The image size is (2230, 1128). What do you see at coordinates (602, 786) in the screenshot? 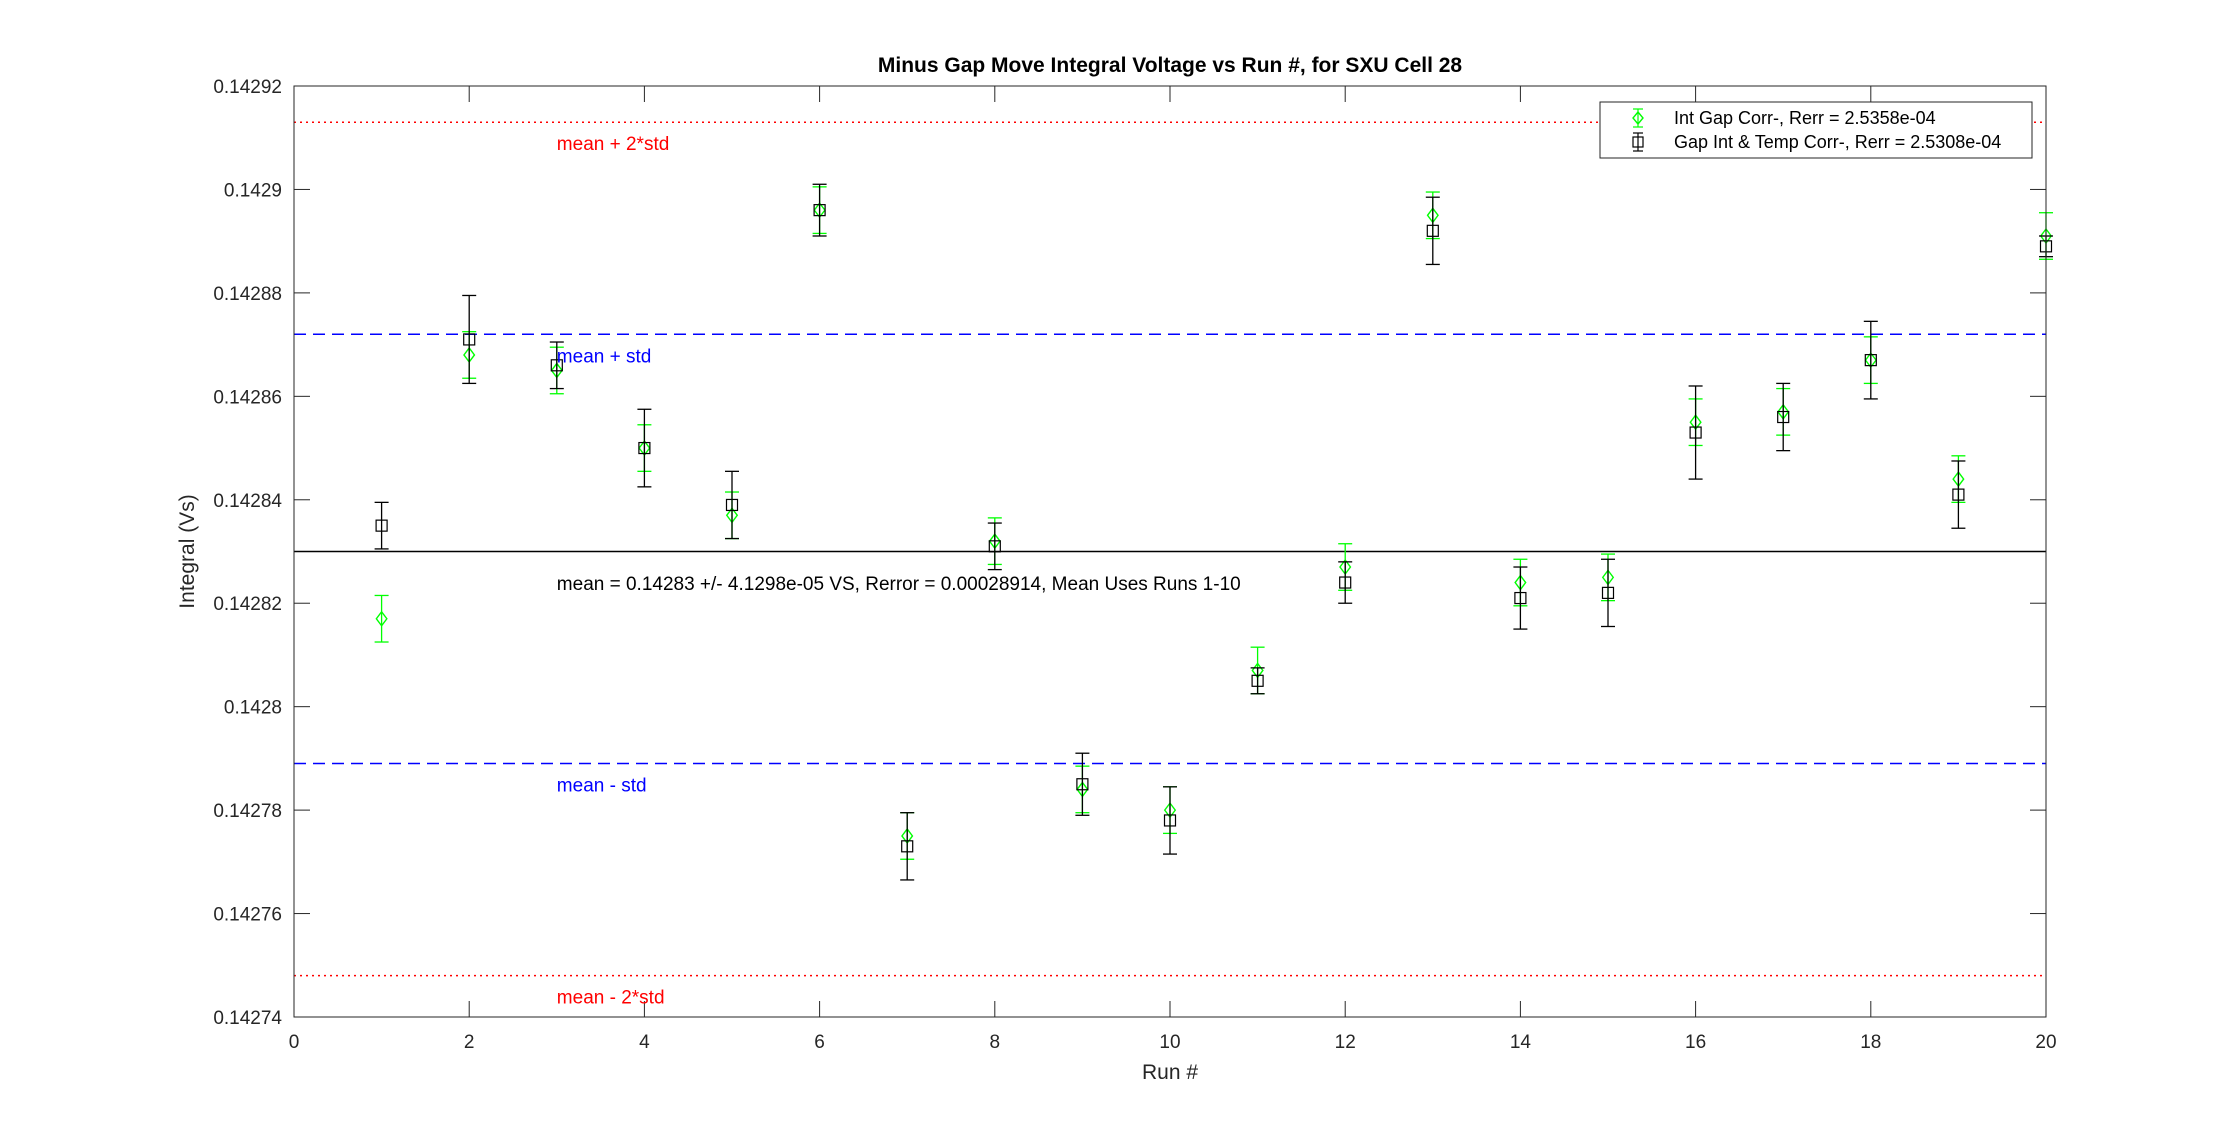
I see `reference-line-label: mean - std` at bounding box center [602, 786].